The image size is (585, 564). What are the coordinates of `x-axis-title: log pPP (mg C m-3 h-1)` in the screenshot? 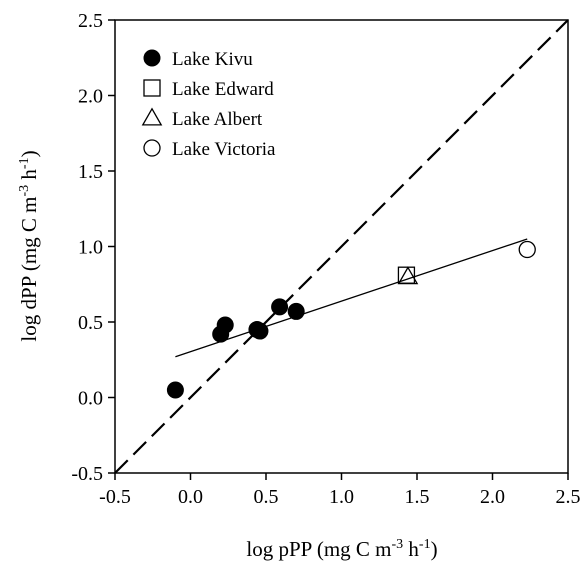 It's located at (341, 549).